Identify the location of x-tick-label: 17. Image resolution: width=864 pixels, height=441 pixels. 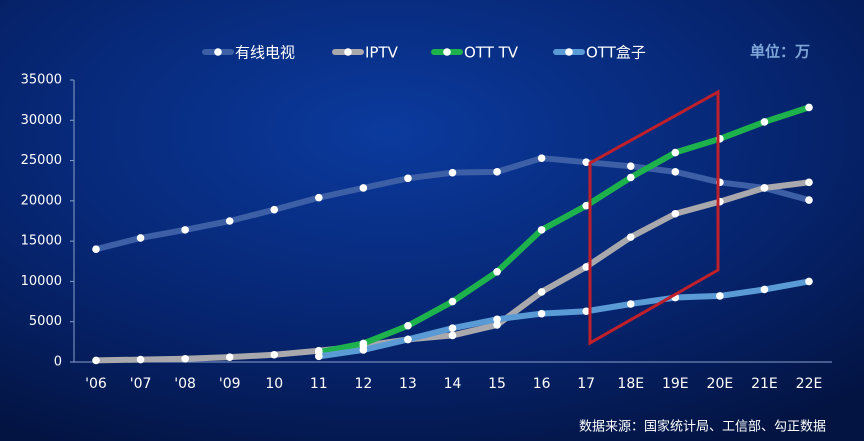
(586, 384).